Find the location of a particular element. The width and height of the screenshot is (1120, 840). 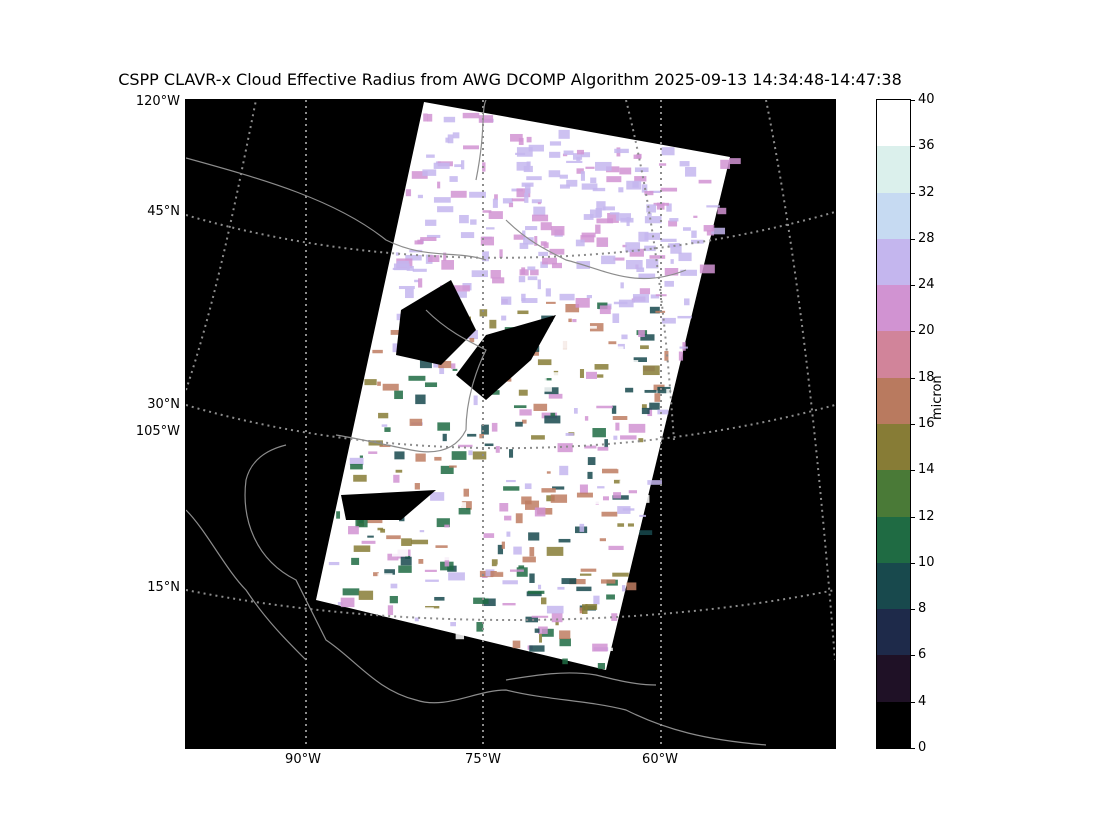

colorbar-tick-label: 40 is located at coordinates (926, 99).